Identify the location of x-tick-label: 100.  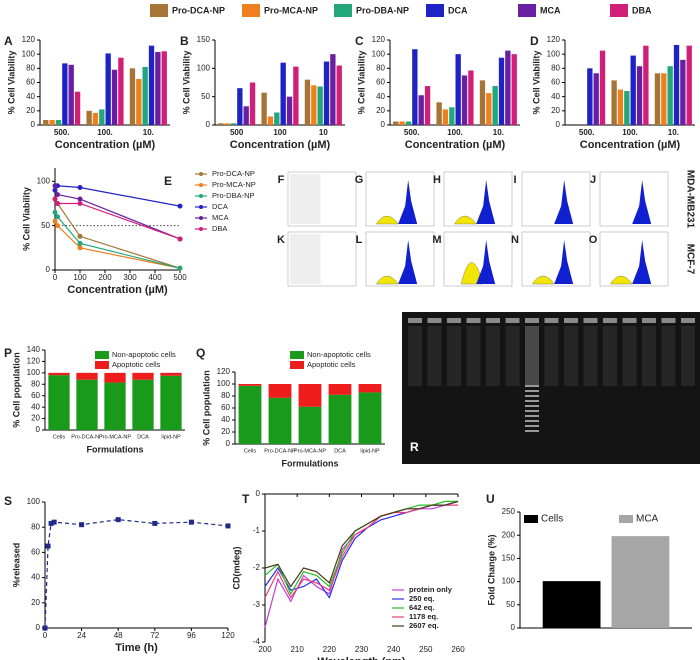
(80, 277).